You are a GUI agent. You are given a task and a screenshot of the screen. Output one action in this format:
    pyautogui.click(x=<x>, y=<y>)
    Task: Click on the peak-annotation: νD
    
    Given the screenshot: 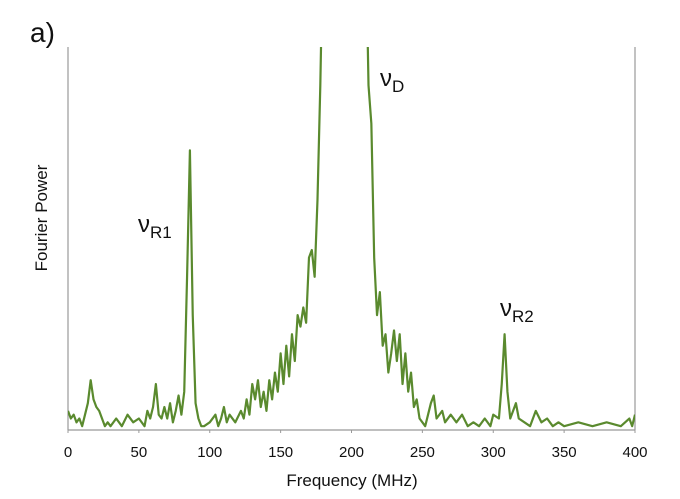 What is the action you would take?
    pyautogui.click(x=392, y=80)
    